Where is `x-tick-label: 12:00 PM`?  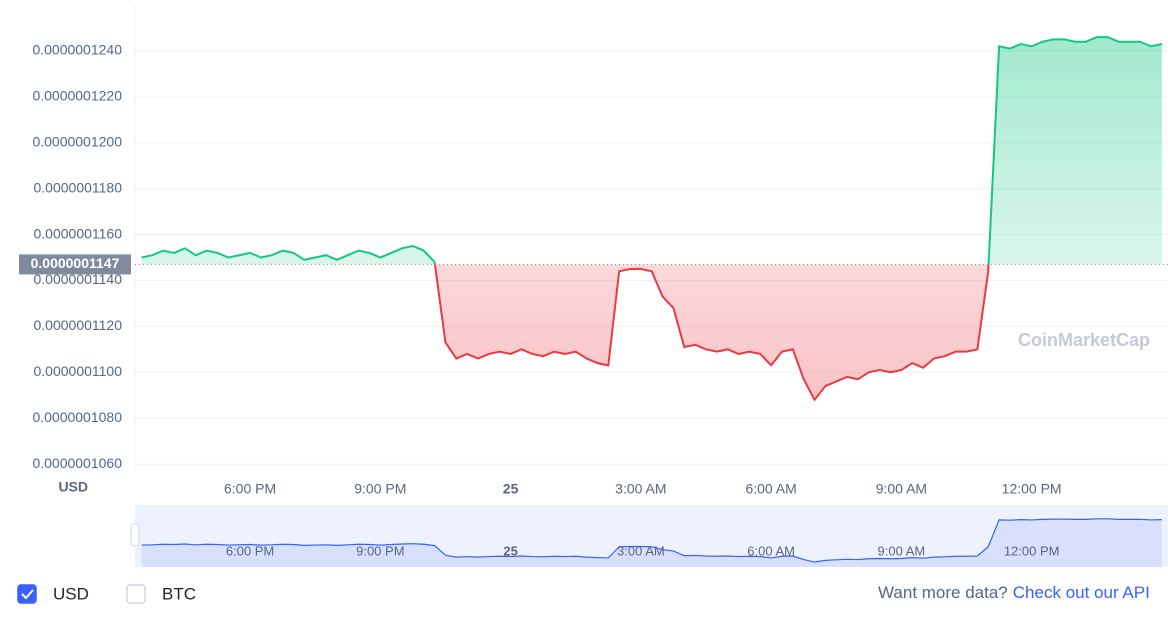 x-tick-label: 12:00 PM is located at coordinates (1032, 489).